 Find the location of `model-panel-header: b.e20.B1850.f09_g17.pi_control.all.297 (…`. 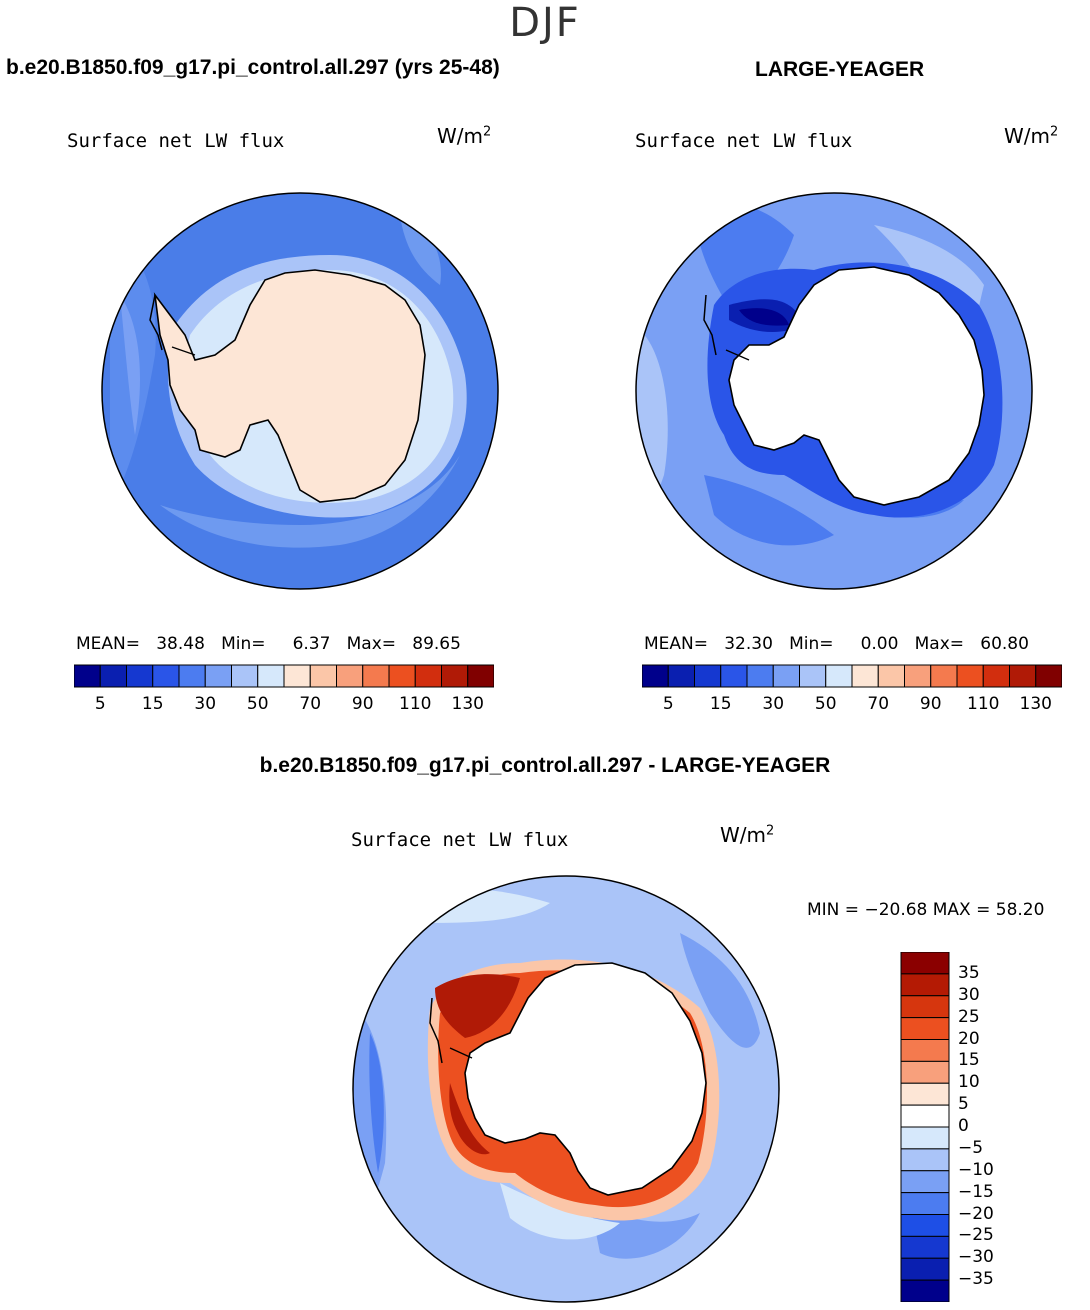

model-panel-header: b.e20.B1850.f09_g17.pi_control.all.297 (… is located at coordinates (253, 67).